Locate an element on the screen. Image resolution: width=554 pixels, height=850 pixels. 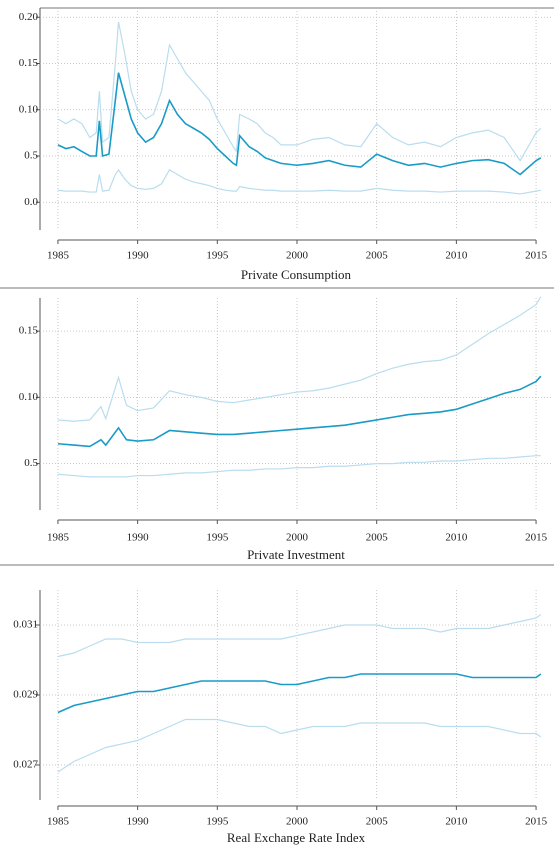
y-tick-label: 0.027 is located at coordinates (25, 765).